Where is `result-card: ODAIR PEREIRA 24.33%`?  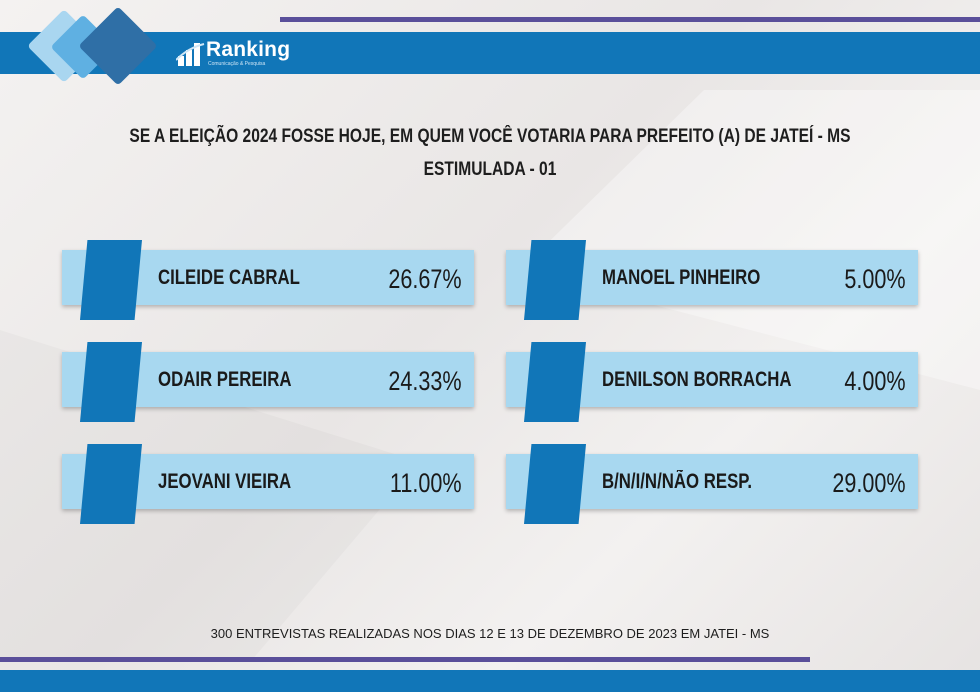
result-card: ODAIR PEREIRA 24.33% is located at coordinates (268, 382).